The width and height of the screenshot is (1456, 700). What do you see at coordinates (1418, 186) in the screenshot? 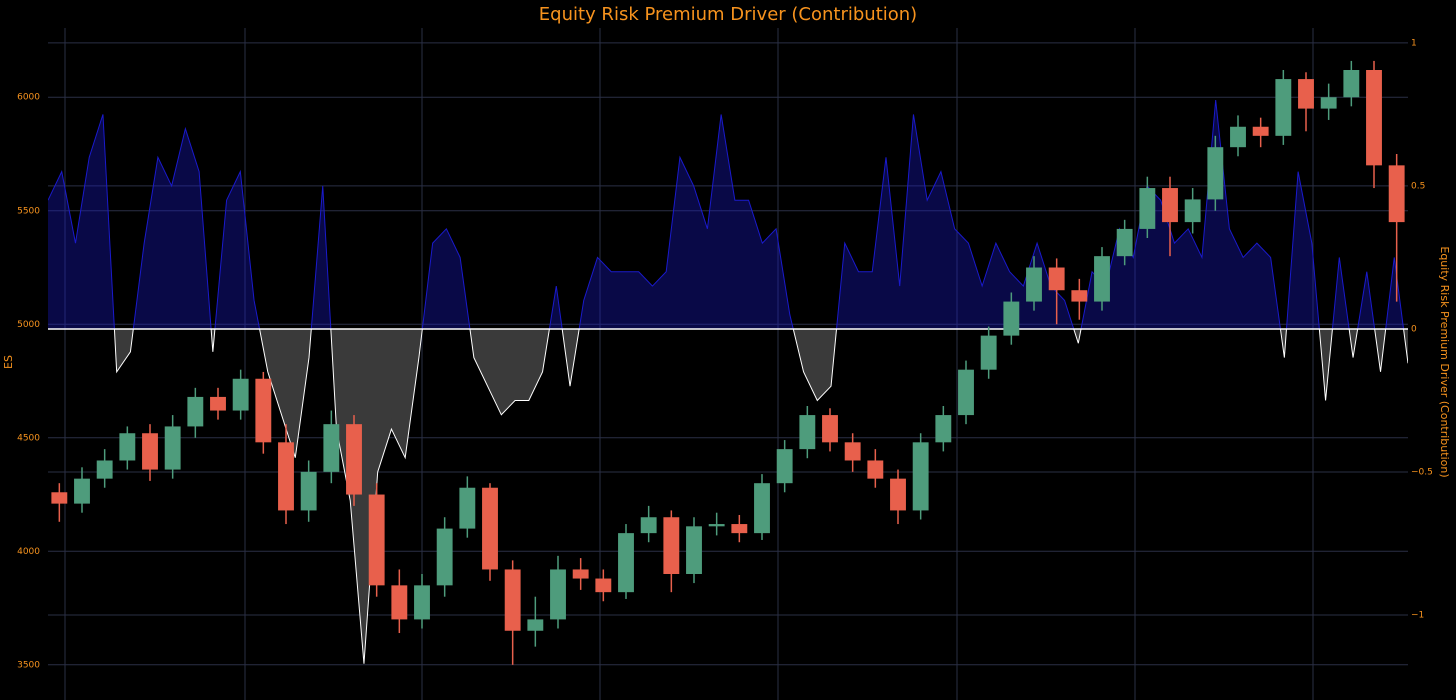
I see `y2-tick-label: 0.5` at bounding box center [1418, 186].